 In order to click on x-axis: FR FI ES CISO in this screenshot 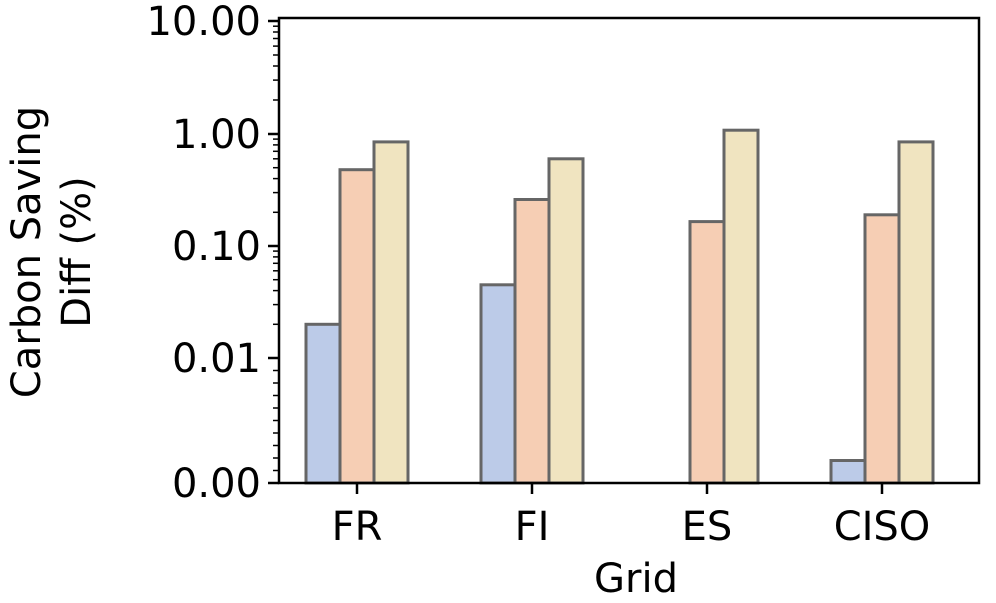, I will do `click(631, 516)`.